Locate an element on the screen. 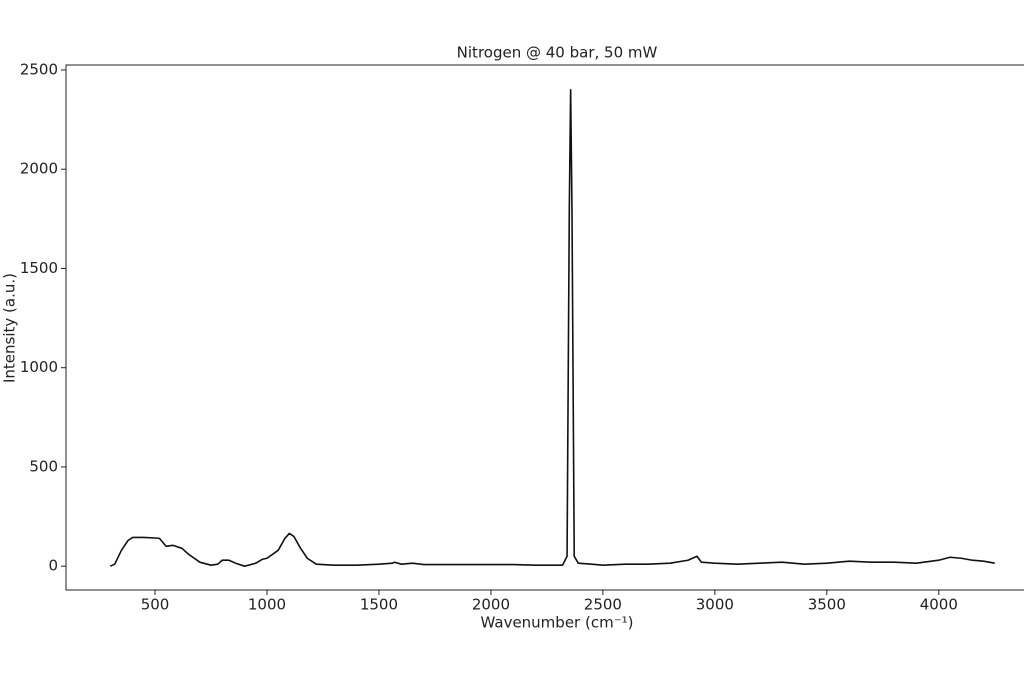 The height and width of the screenshot is (683, 1024). x-tick-label: 1500 is located at coordinates (379, 605).